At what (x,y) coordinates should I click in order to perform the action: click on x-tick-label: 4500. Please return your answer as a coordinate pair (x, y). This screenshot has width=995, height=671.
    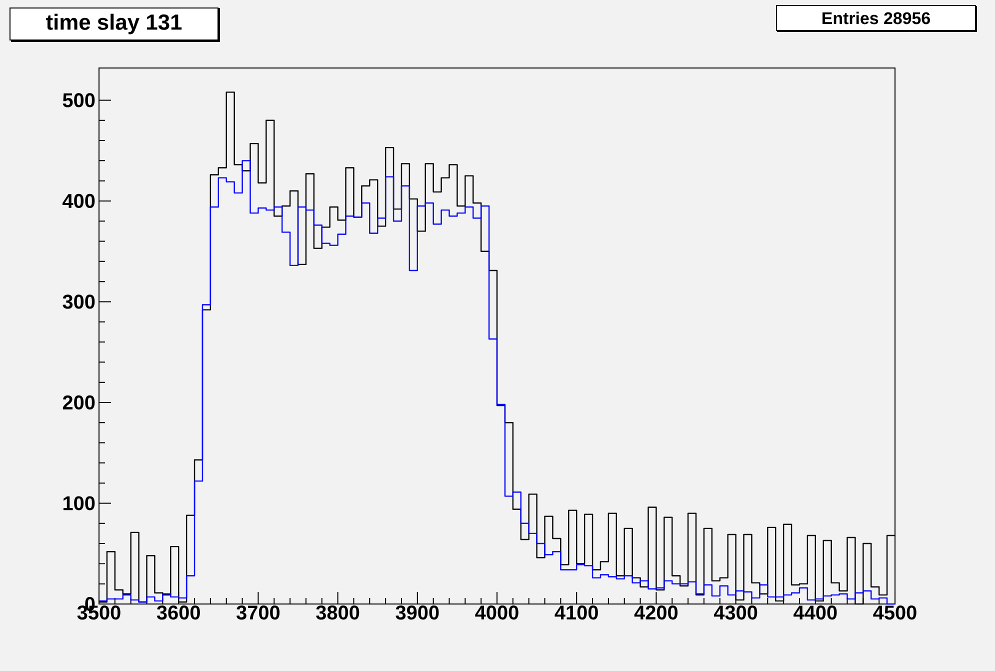
    Looking at the image, I should click on (894, 613).